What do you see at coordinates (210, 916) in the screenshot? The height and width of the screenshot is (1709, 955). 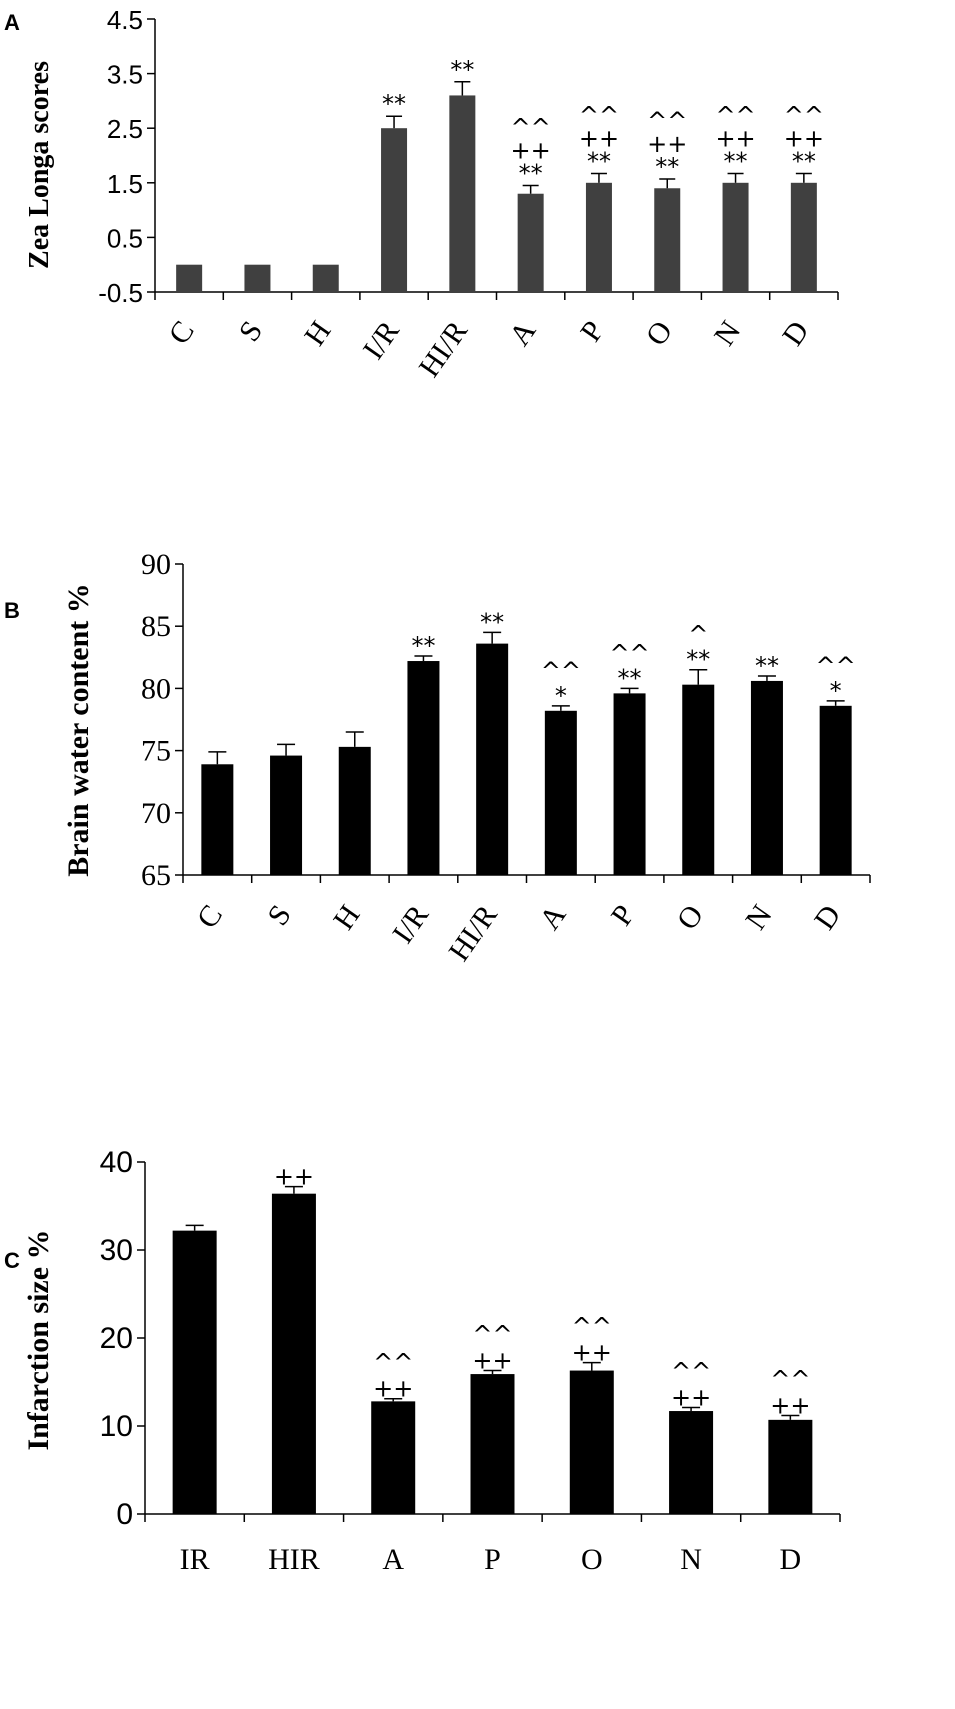 I see `x-tick-label: C` at bounding box center [210, 916].